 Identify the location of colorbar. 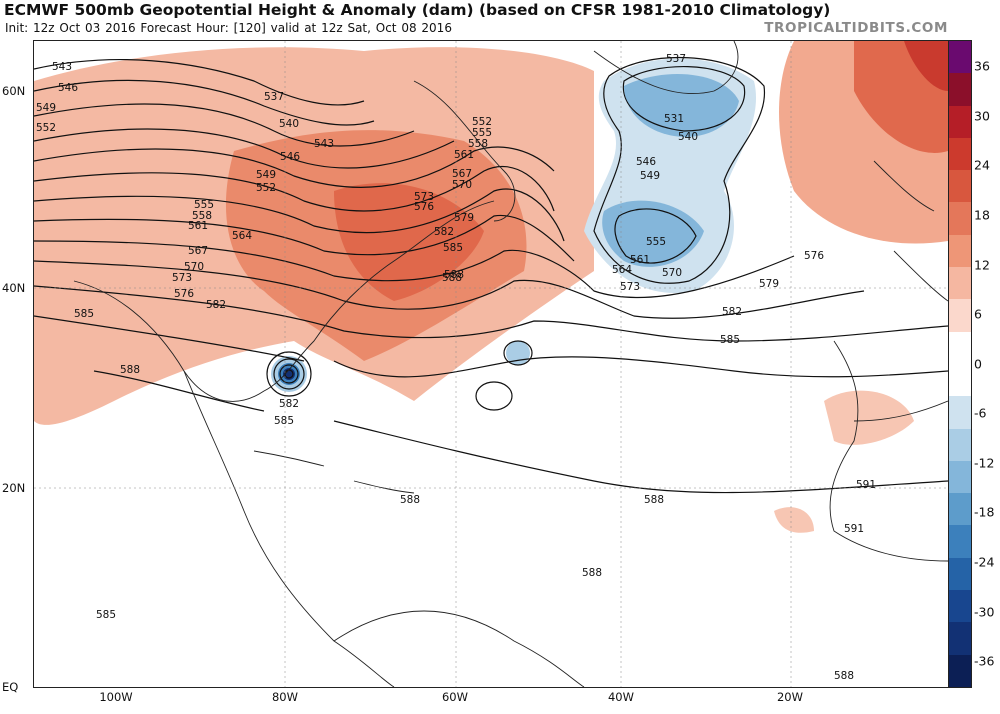
(960, 364).